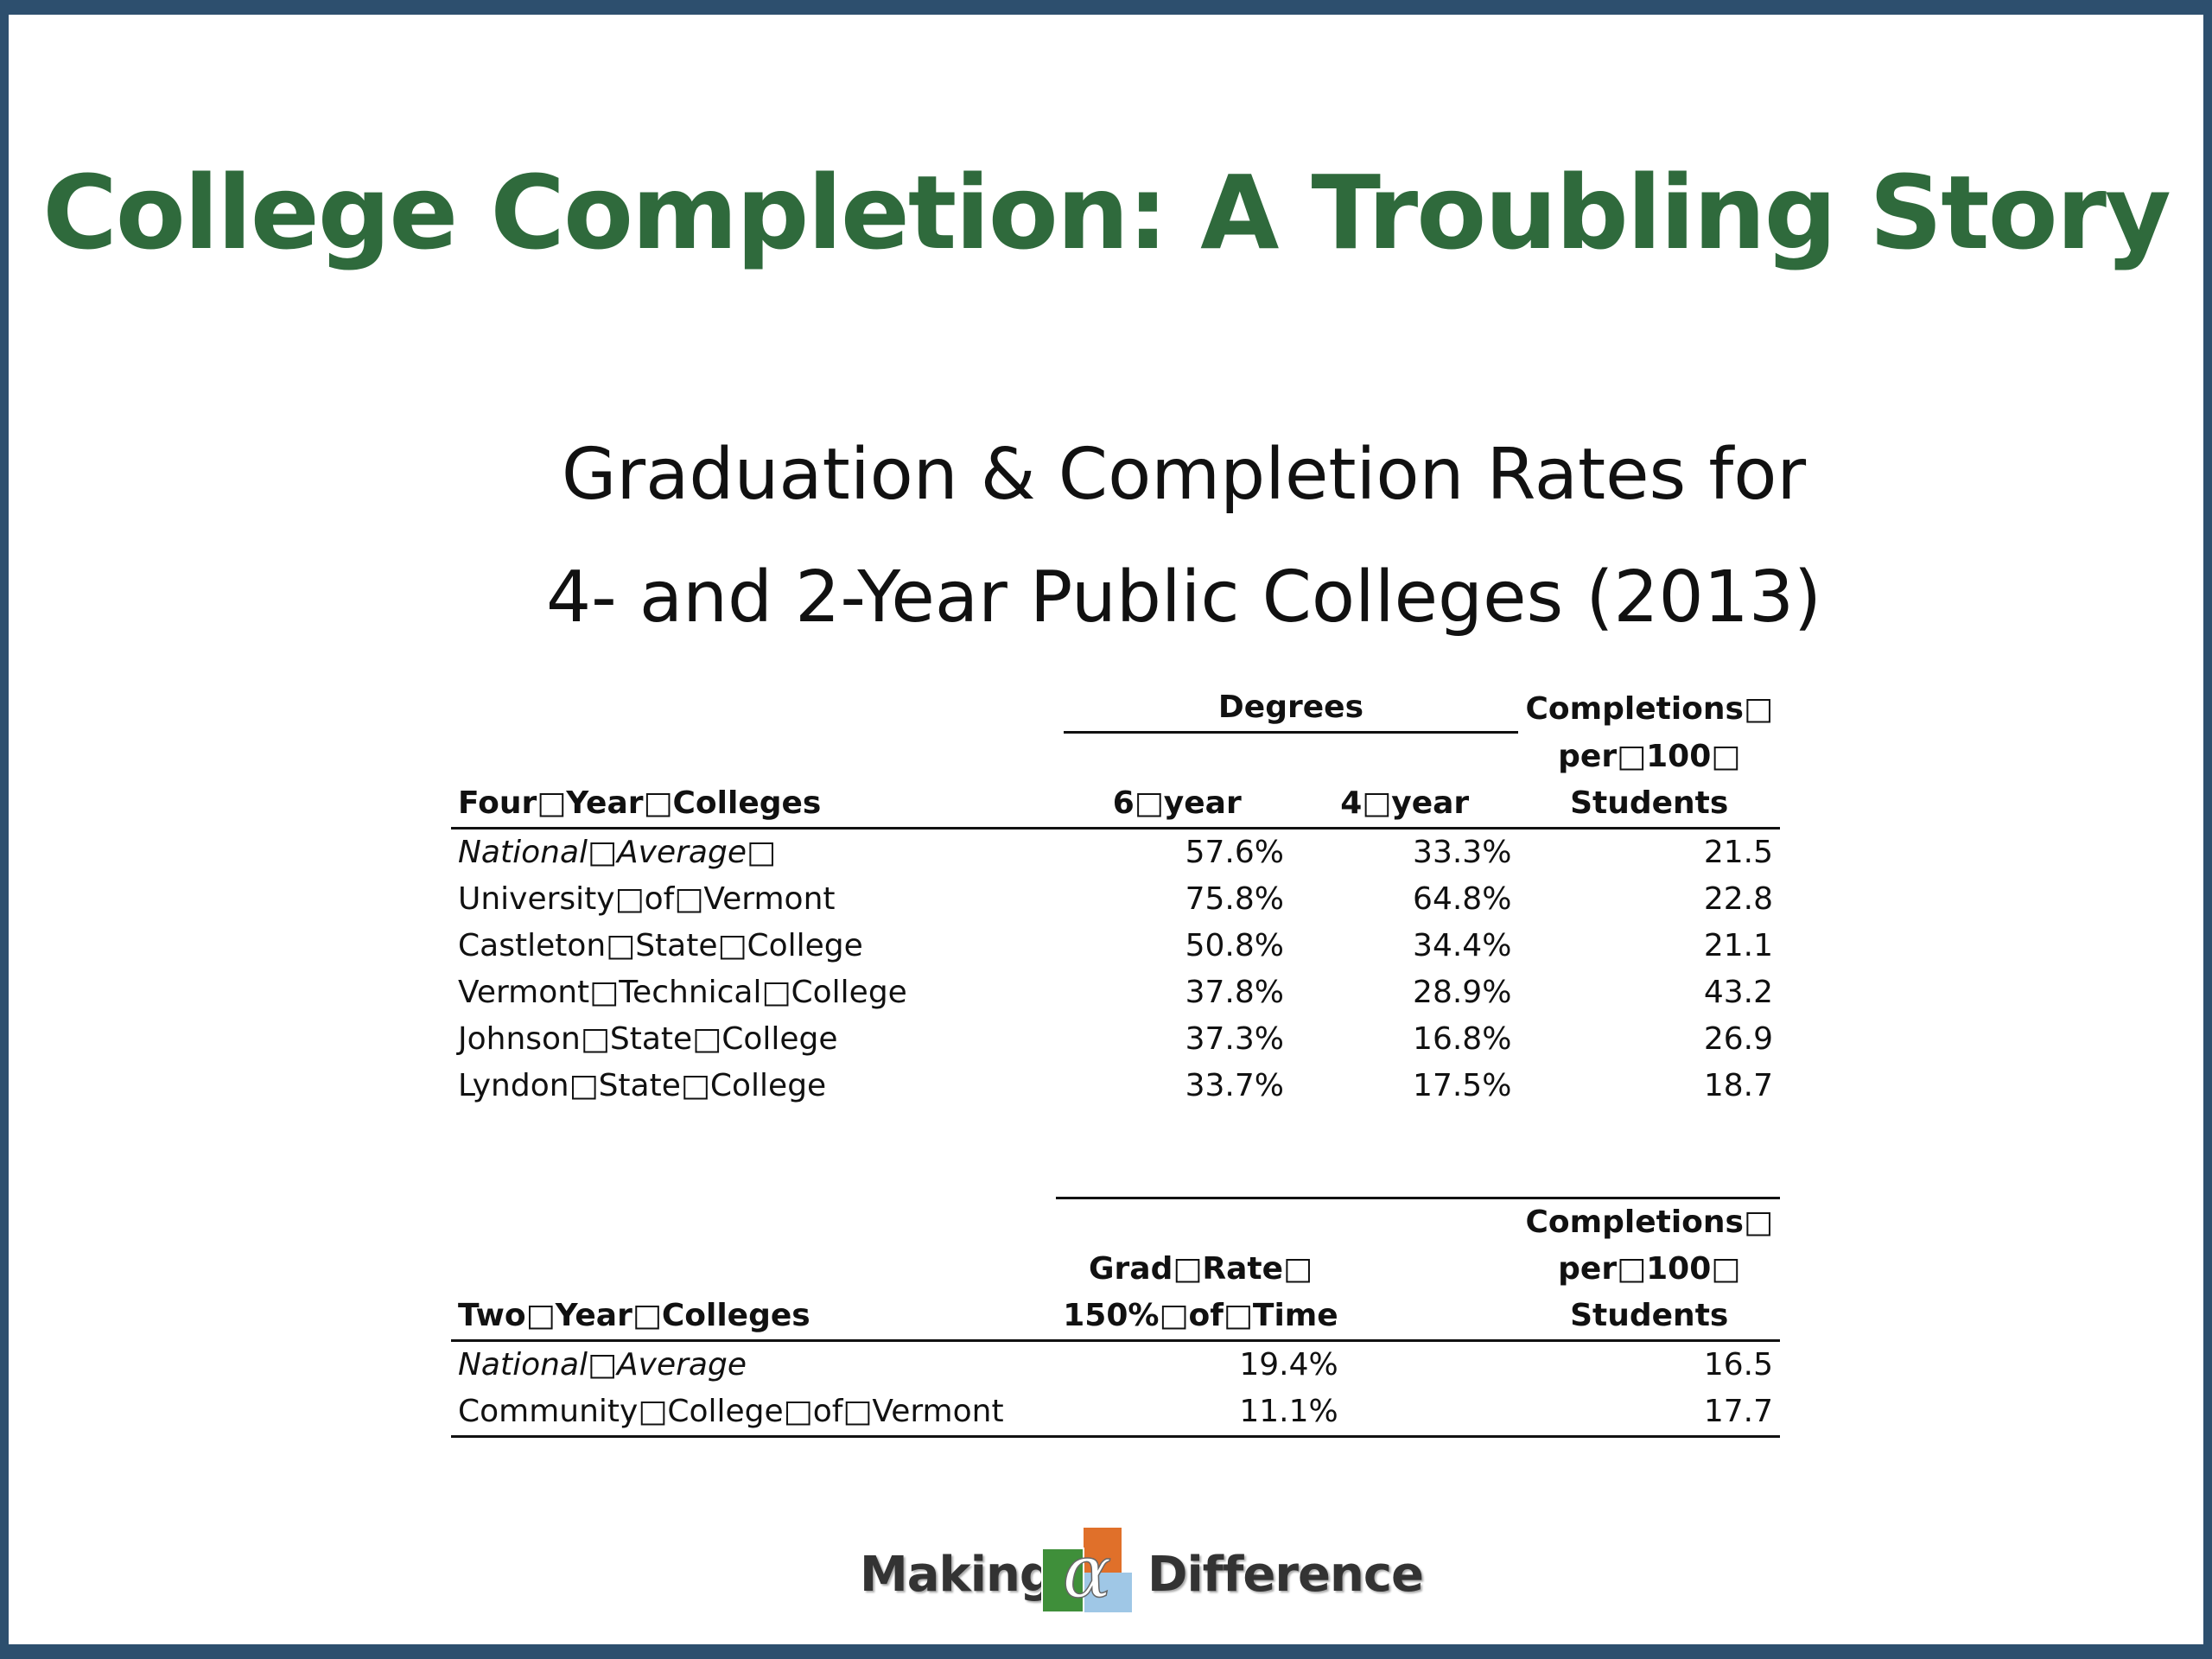 Image resolution: width=2212 pixels, height=1659 pixels. Describe the element at coordinates (660, 945) in the screenshot. I see `college-name: Castleton□State□College` at that location.